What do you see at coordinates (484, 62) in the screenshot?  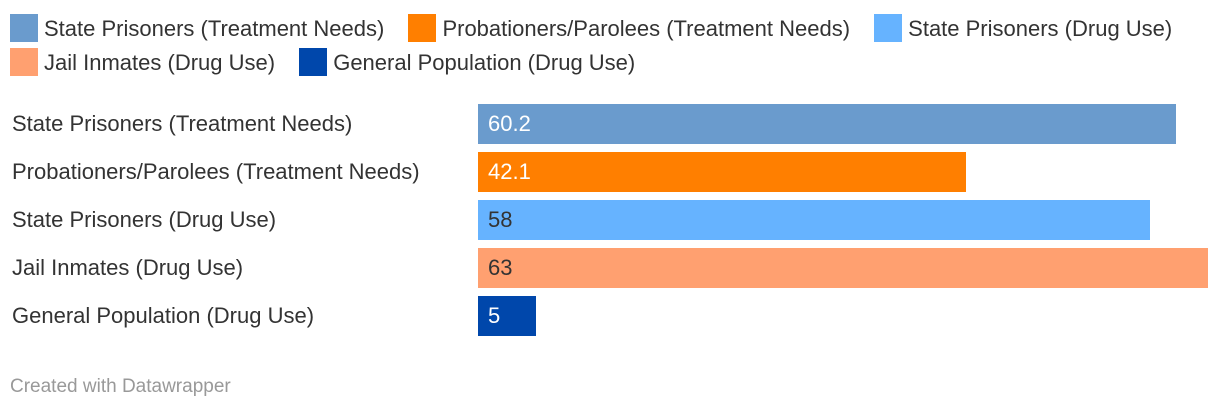 I see `legend-label: General Population (Drug Use)` at bounding box center [484, 62].